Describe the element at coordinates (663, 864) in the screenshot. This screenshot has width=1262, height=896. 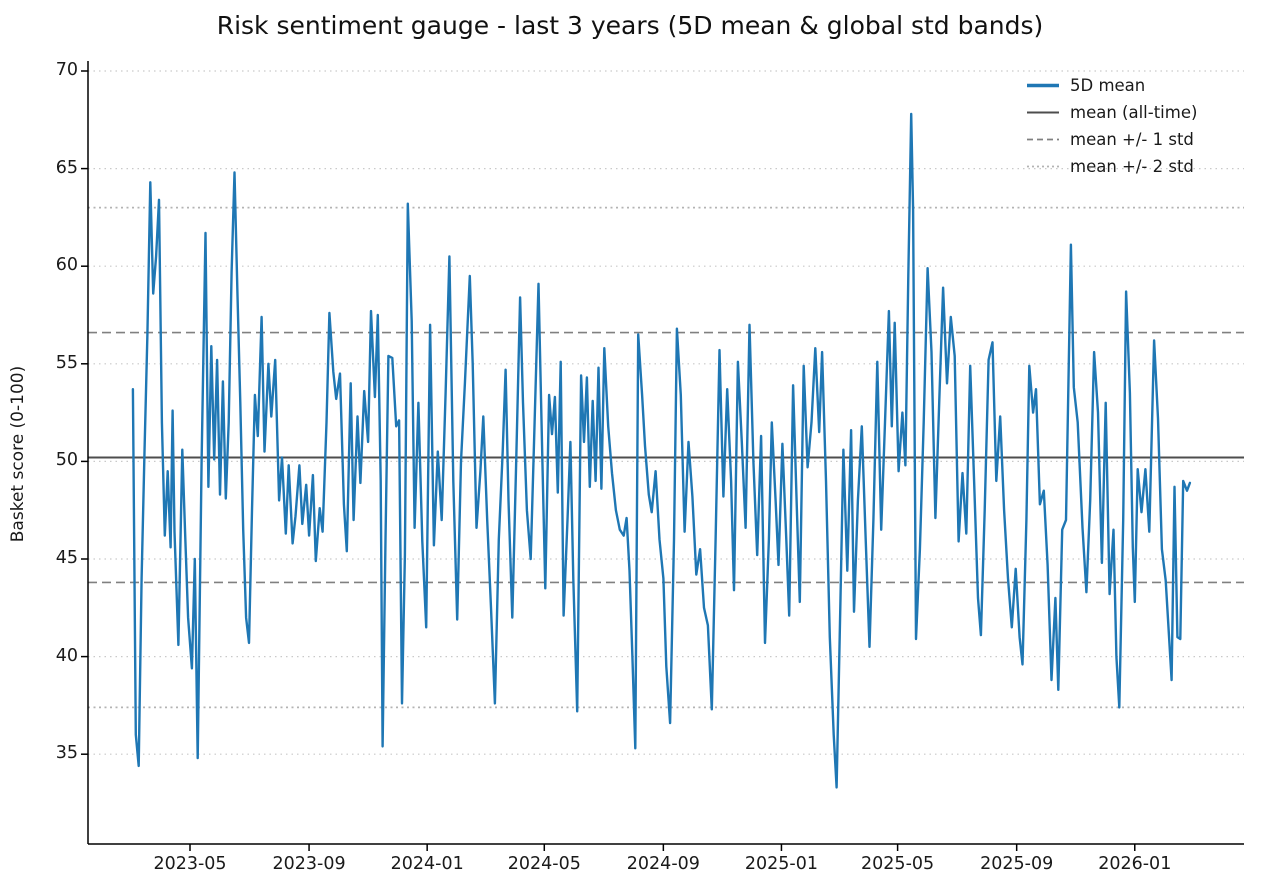
I see `x-tick-label-2024-09: 2024-09` at that location.